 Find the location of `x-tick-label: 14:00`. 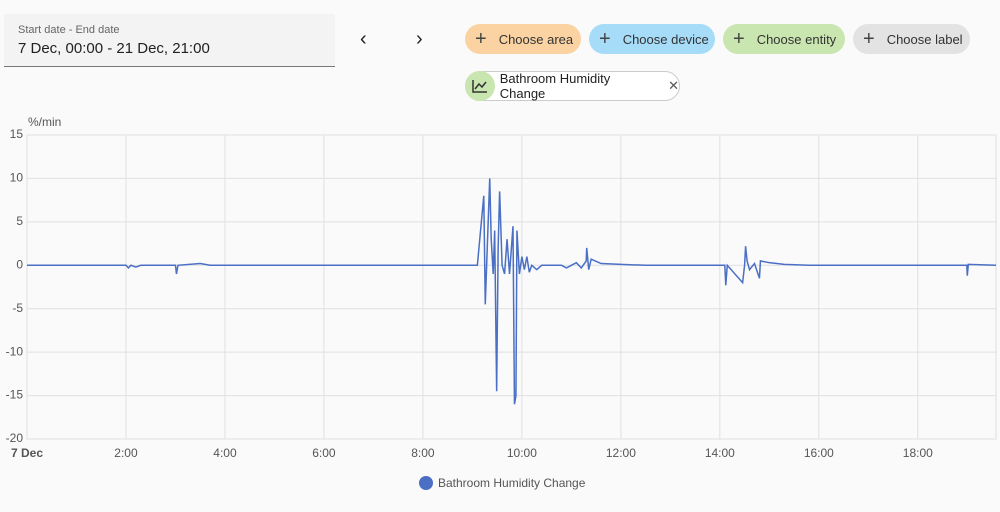

x-tick-label: 14:00 is located at coordinates (720, 453).